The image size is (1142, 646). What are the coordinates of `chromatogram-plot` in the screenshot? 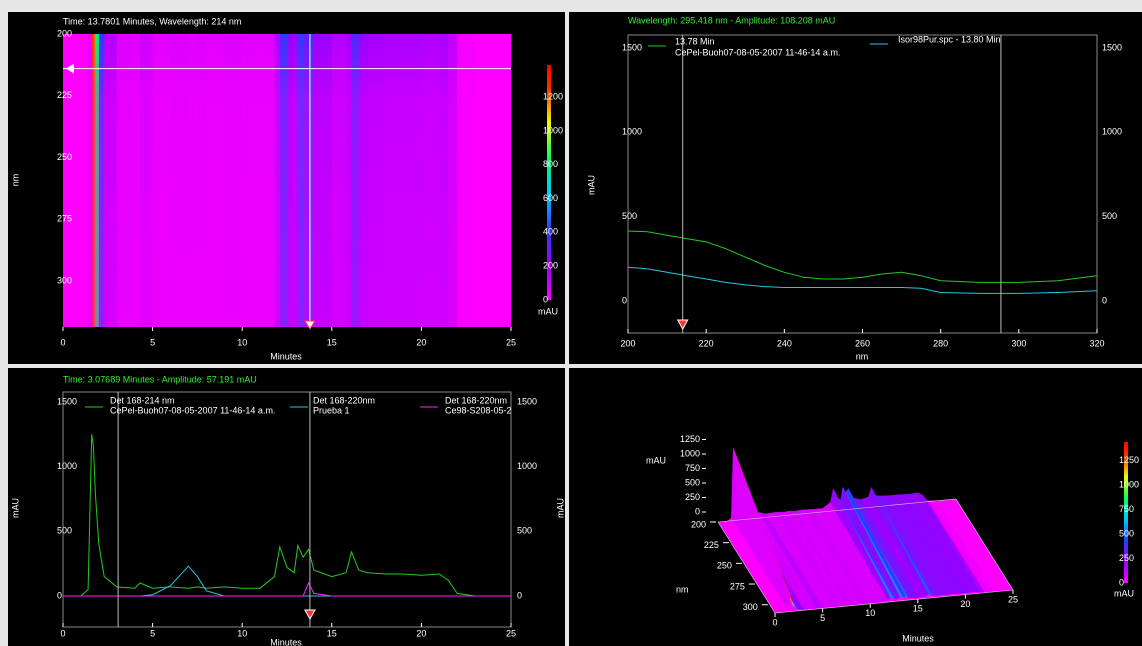 It's located at (287, 509).